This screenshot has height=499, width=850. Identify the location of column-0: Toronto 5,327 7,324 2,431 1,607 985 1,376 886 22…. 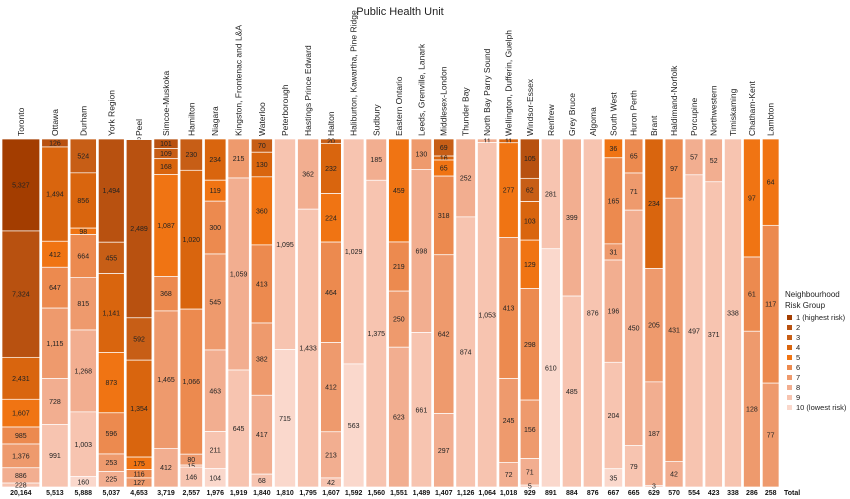
(21, 302).